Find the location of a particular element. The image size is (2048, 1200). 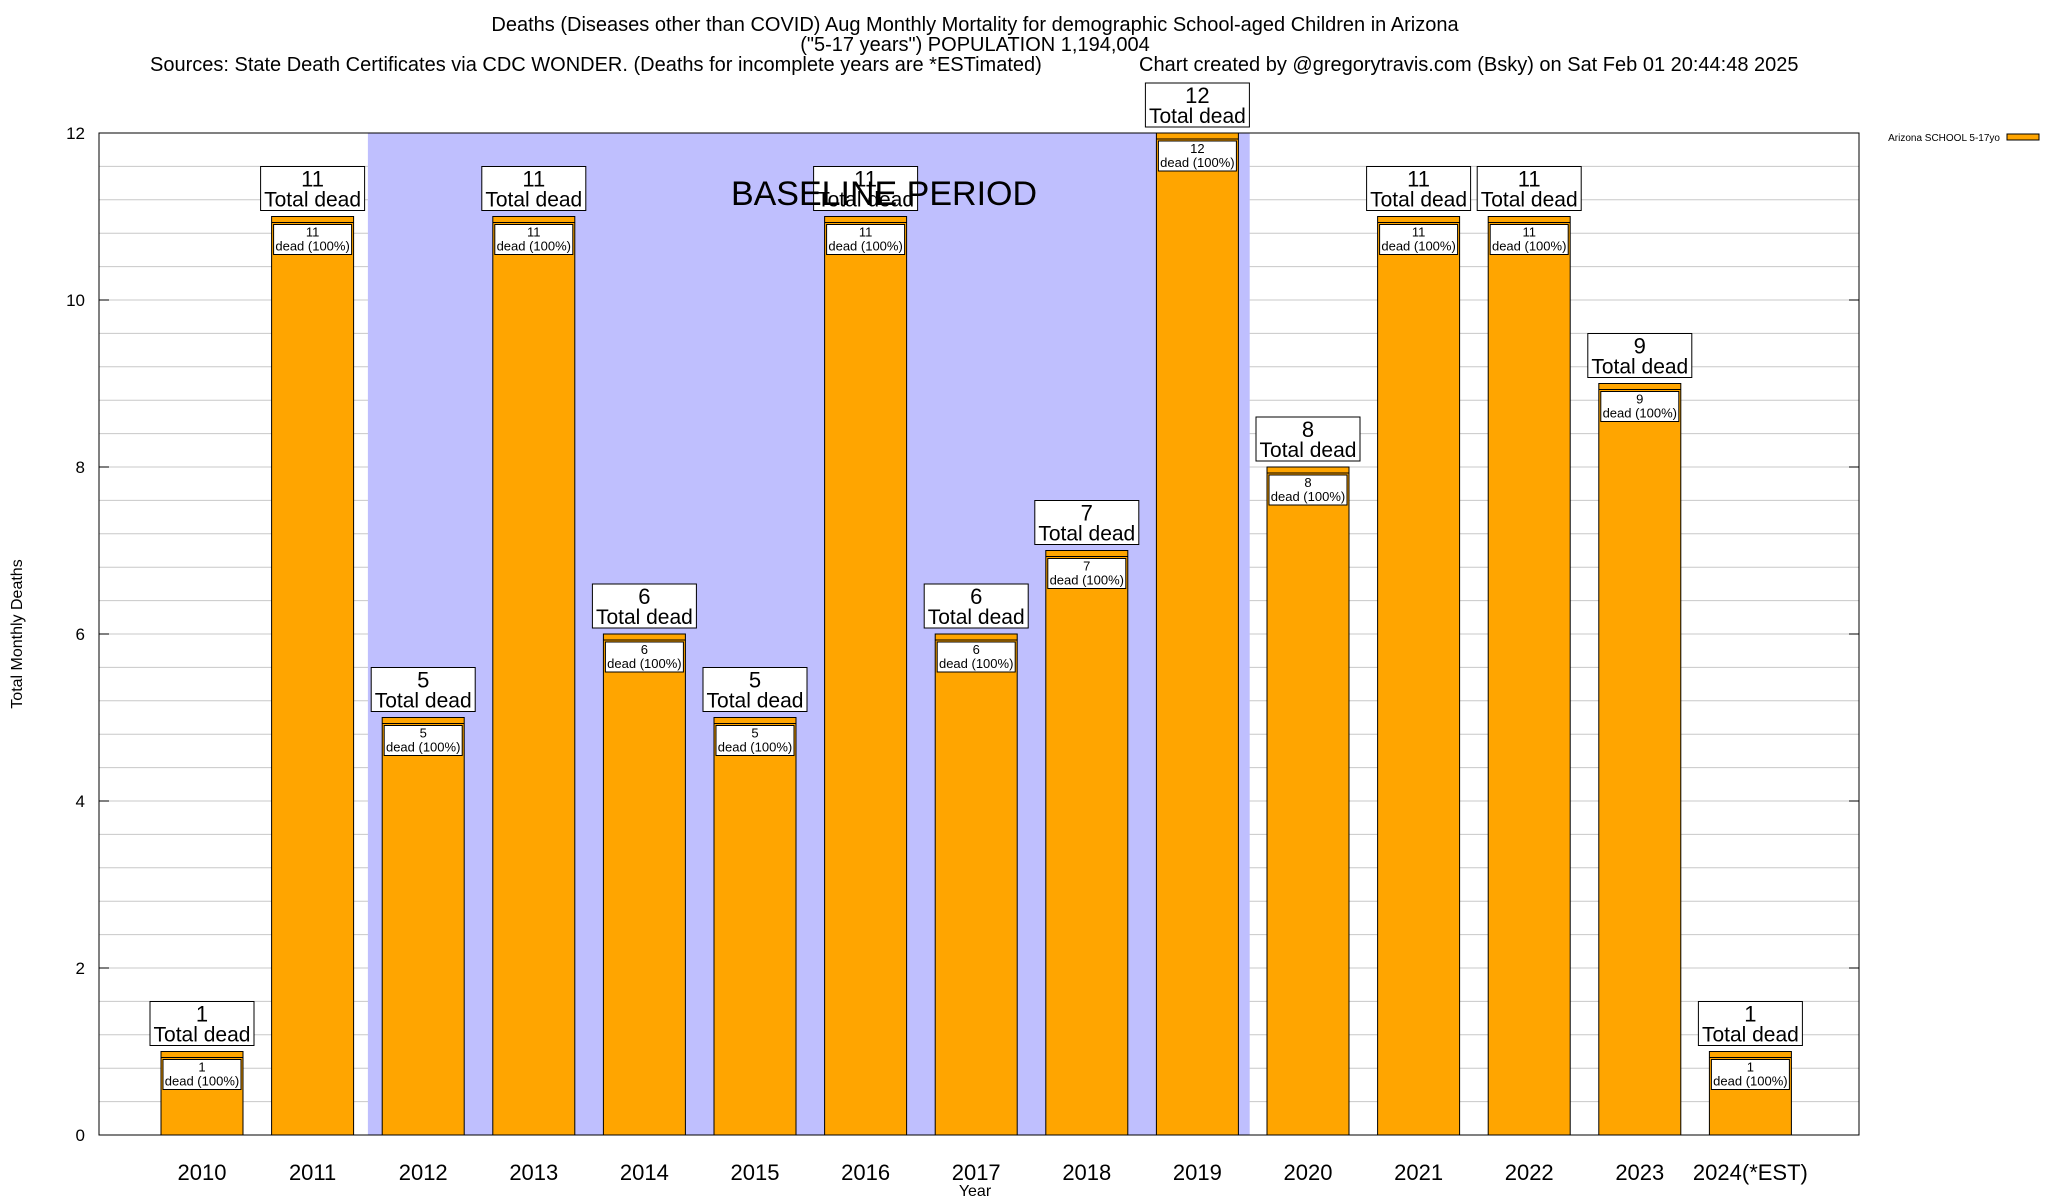

inner-label-count: 9 is located at coordinates (1639, 399).